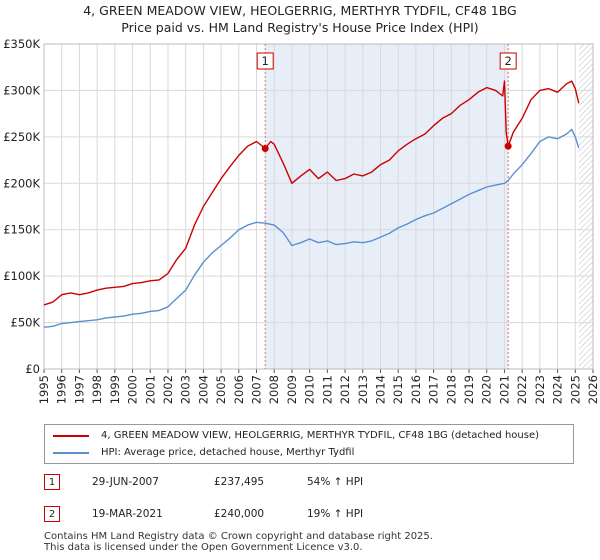 The image size is (600, 560). What do you see at coordinates (127, 514) in the screenshot?
I see `sale-date: 19-MAR-2021` at bounding box center [127, 514].